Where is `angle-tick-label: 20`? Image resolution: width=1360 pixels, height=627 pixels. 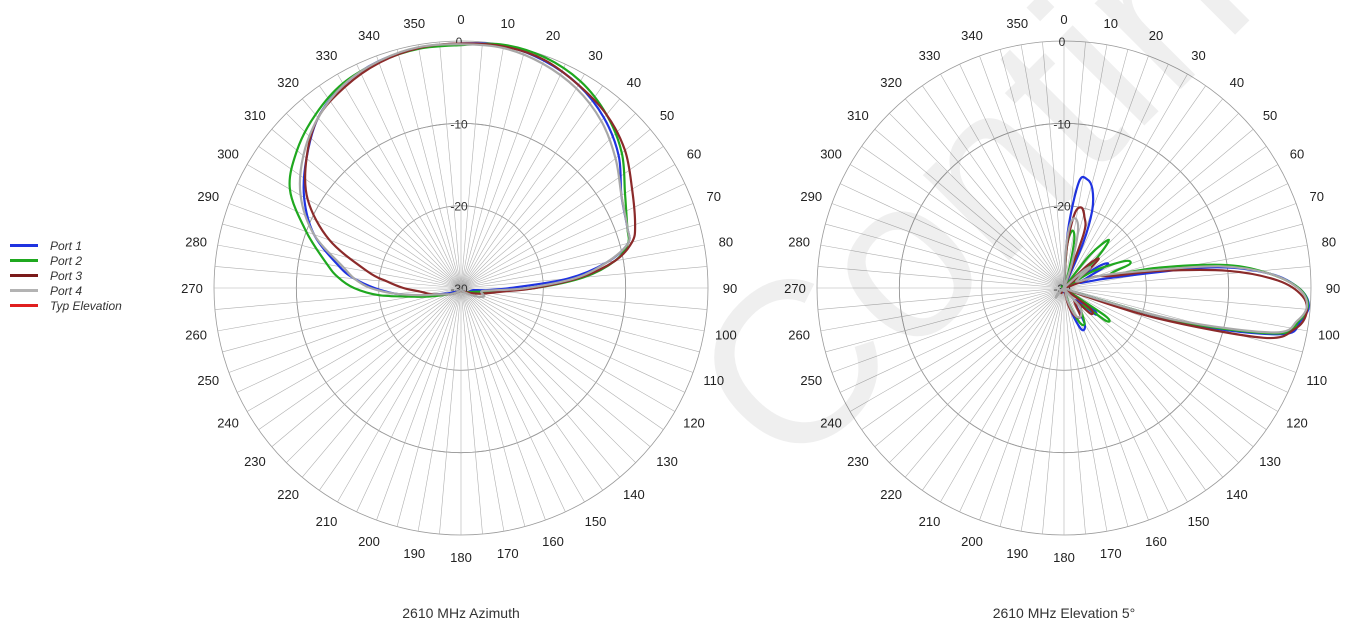 angle-tick-label: 20 is located at coordinates (553, 35).